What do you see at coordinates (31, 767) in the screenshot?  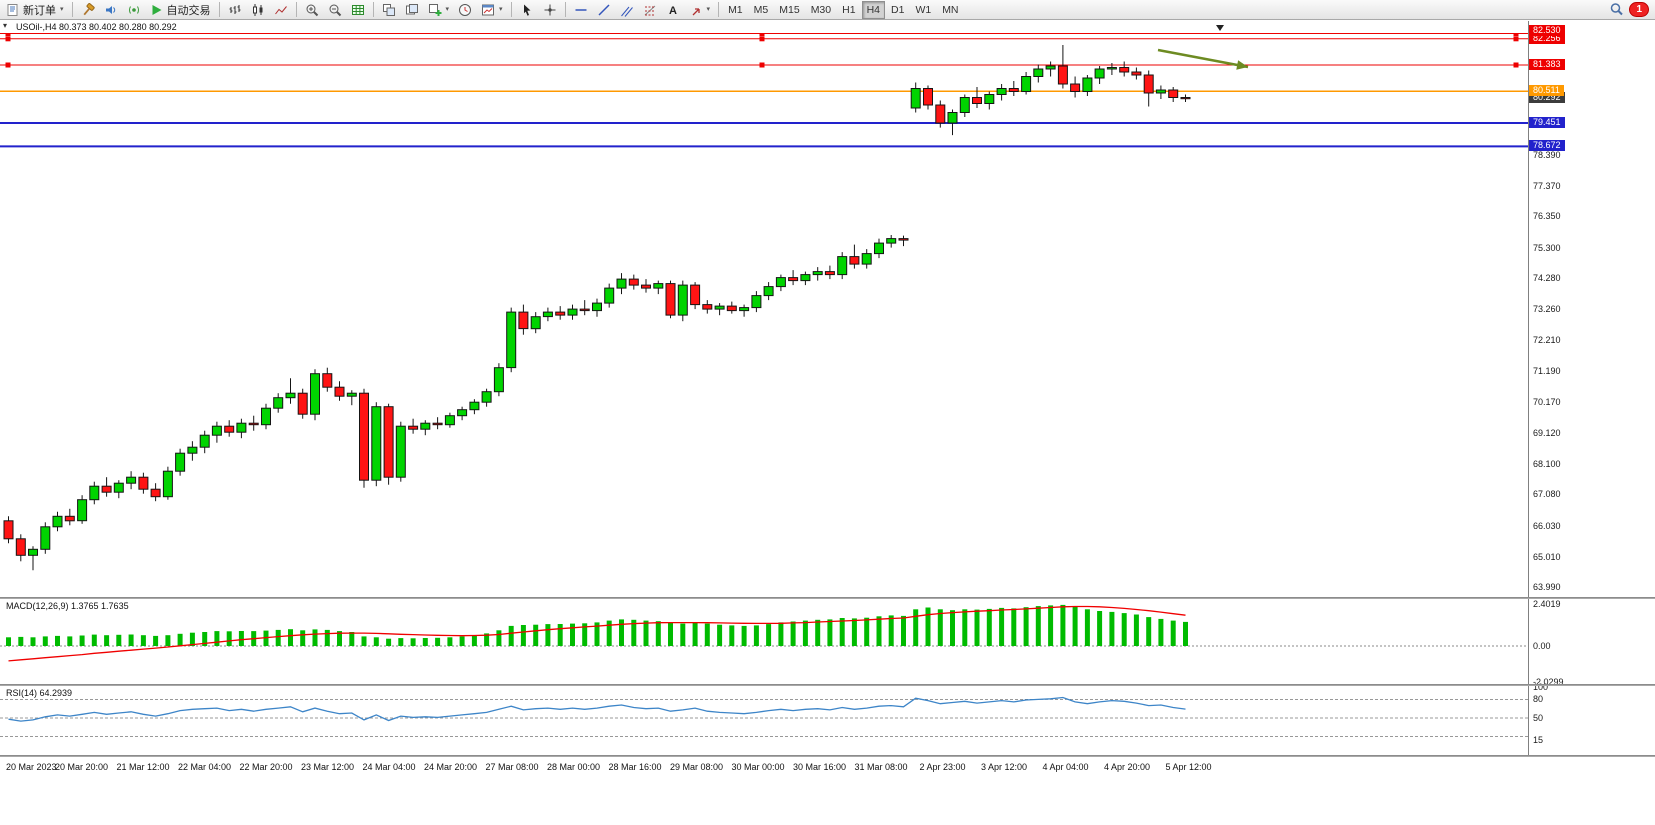 I see `time-axis-label: 20 Mar 2023` at bounding box center [31, 767].